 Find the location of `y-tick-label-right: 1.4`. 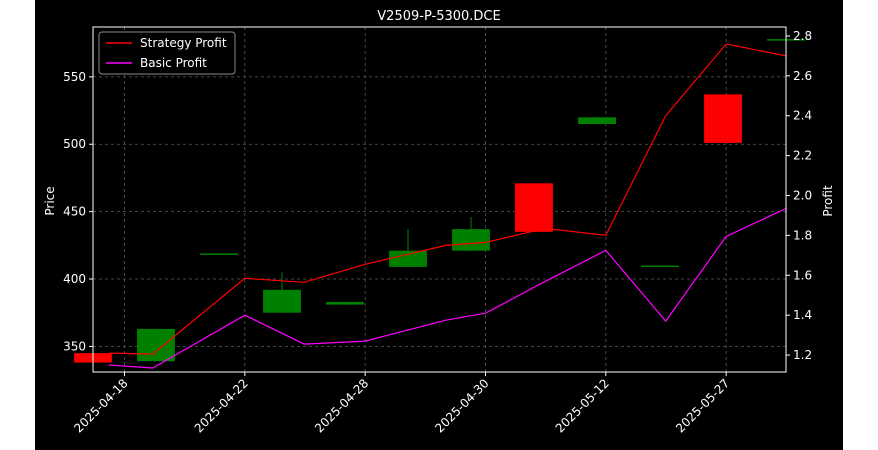

y-tick-label-right: 1.4 is located at coordinates (802, 315).